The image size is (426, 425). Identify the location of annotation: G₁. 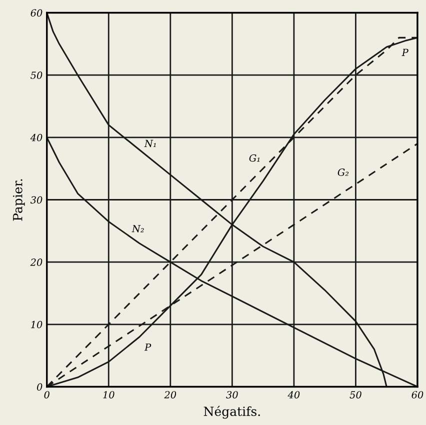
(254, 158).